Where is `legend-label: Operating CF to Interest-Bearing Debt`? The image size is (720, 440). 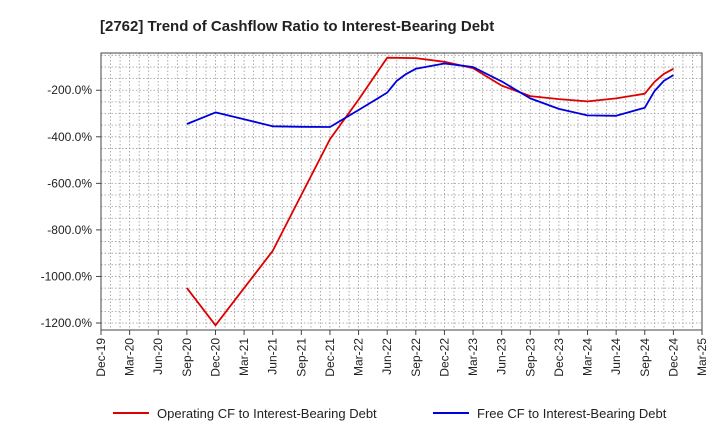 legend-label: Operating CF to Interest-Bearing Debt is located at coordinates (267, 413).